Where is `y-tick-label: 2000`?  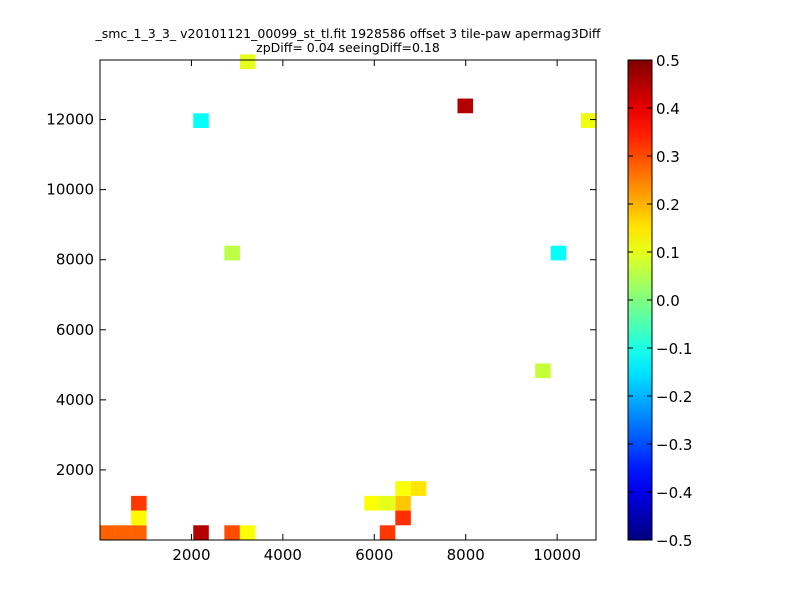
y-tick-label: 2000 is located at coordinates (75, 470).